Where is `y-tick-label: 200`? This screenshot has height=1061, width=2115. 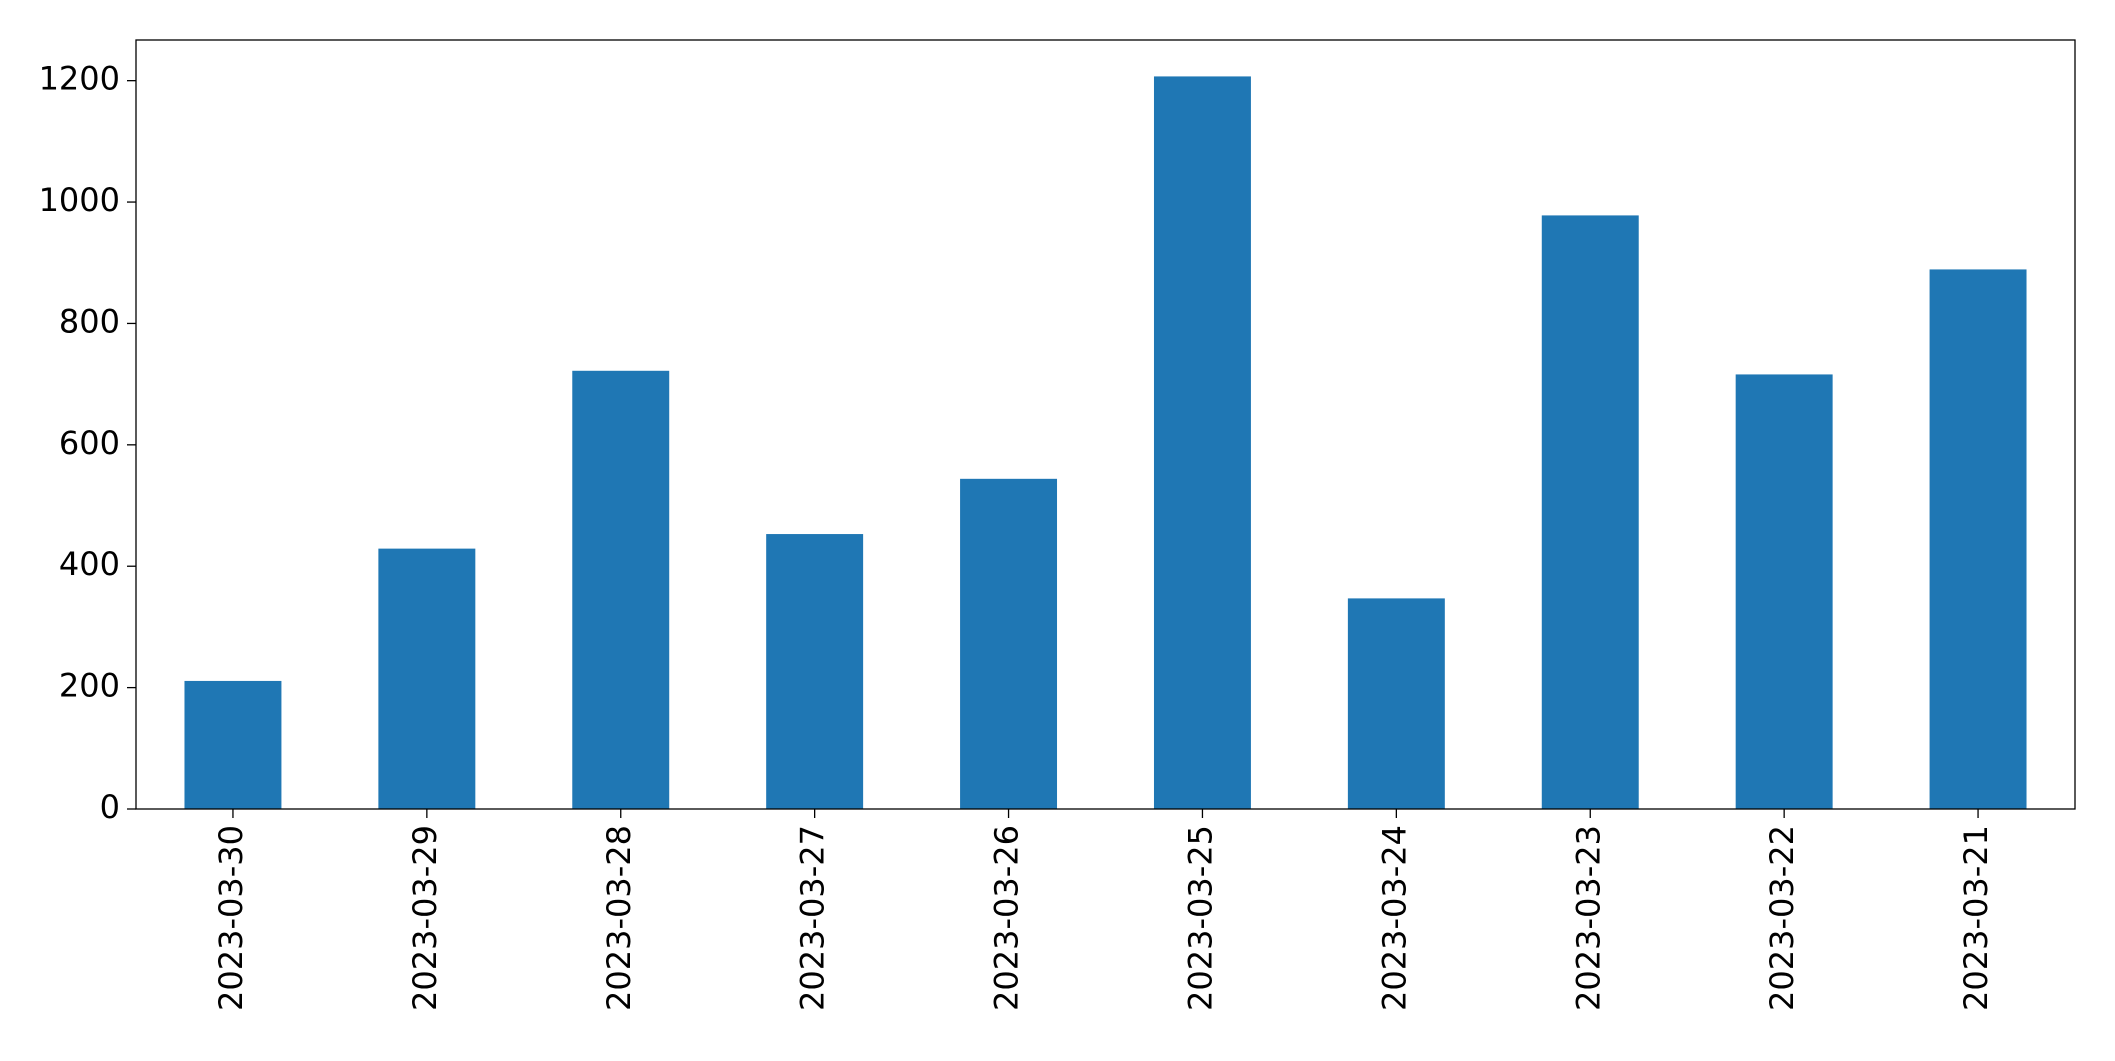
y-tick-label: 200 is located at coordinates (89, 686).